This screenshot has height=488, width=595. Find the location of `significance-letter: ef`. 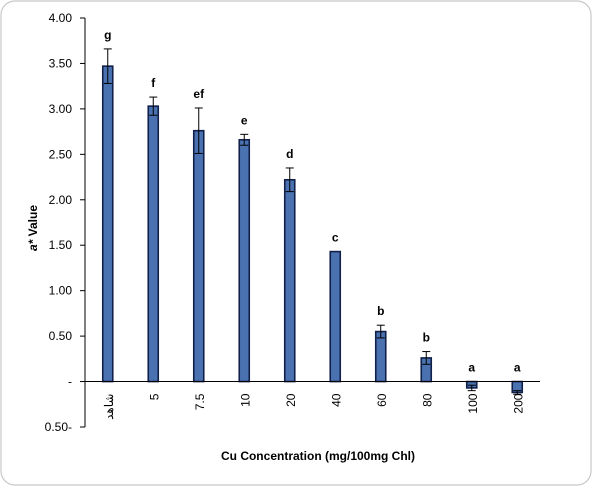

significance-letter: ef is located at coordinates (199, 94).